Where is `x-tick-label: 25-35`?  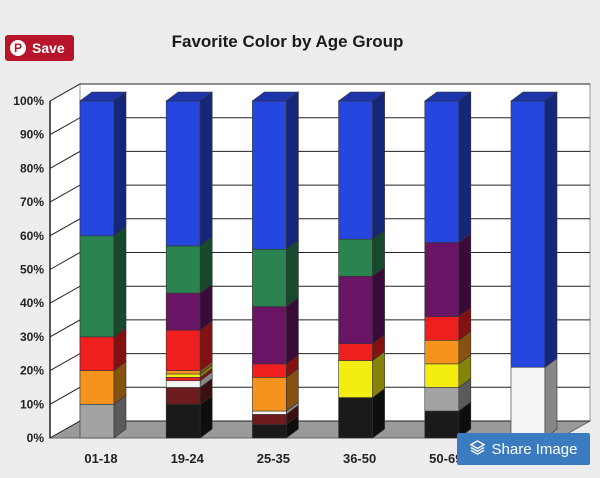
x-tick-label: 25-35 is located at coordinates (273, 458).